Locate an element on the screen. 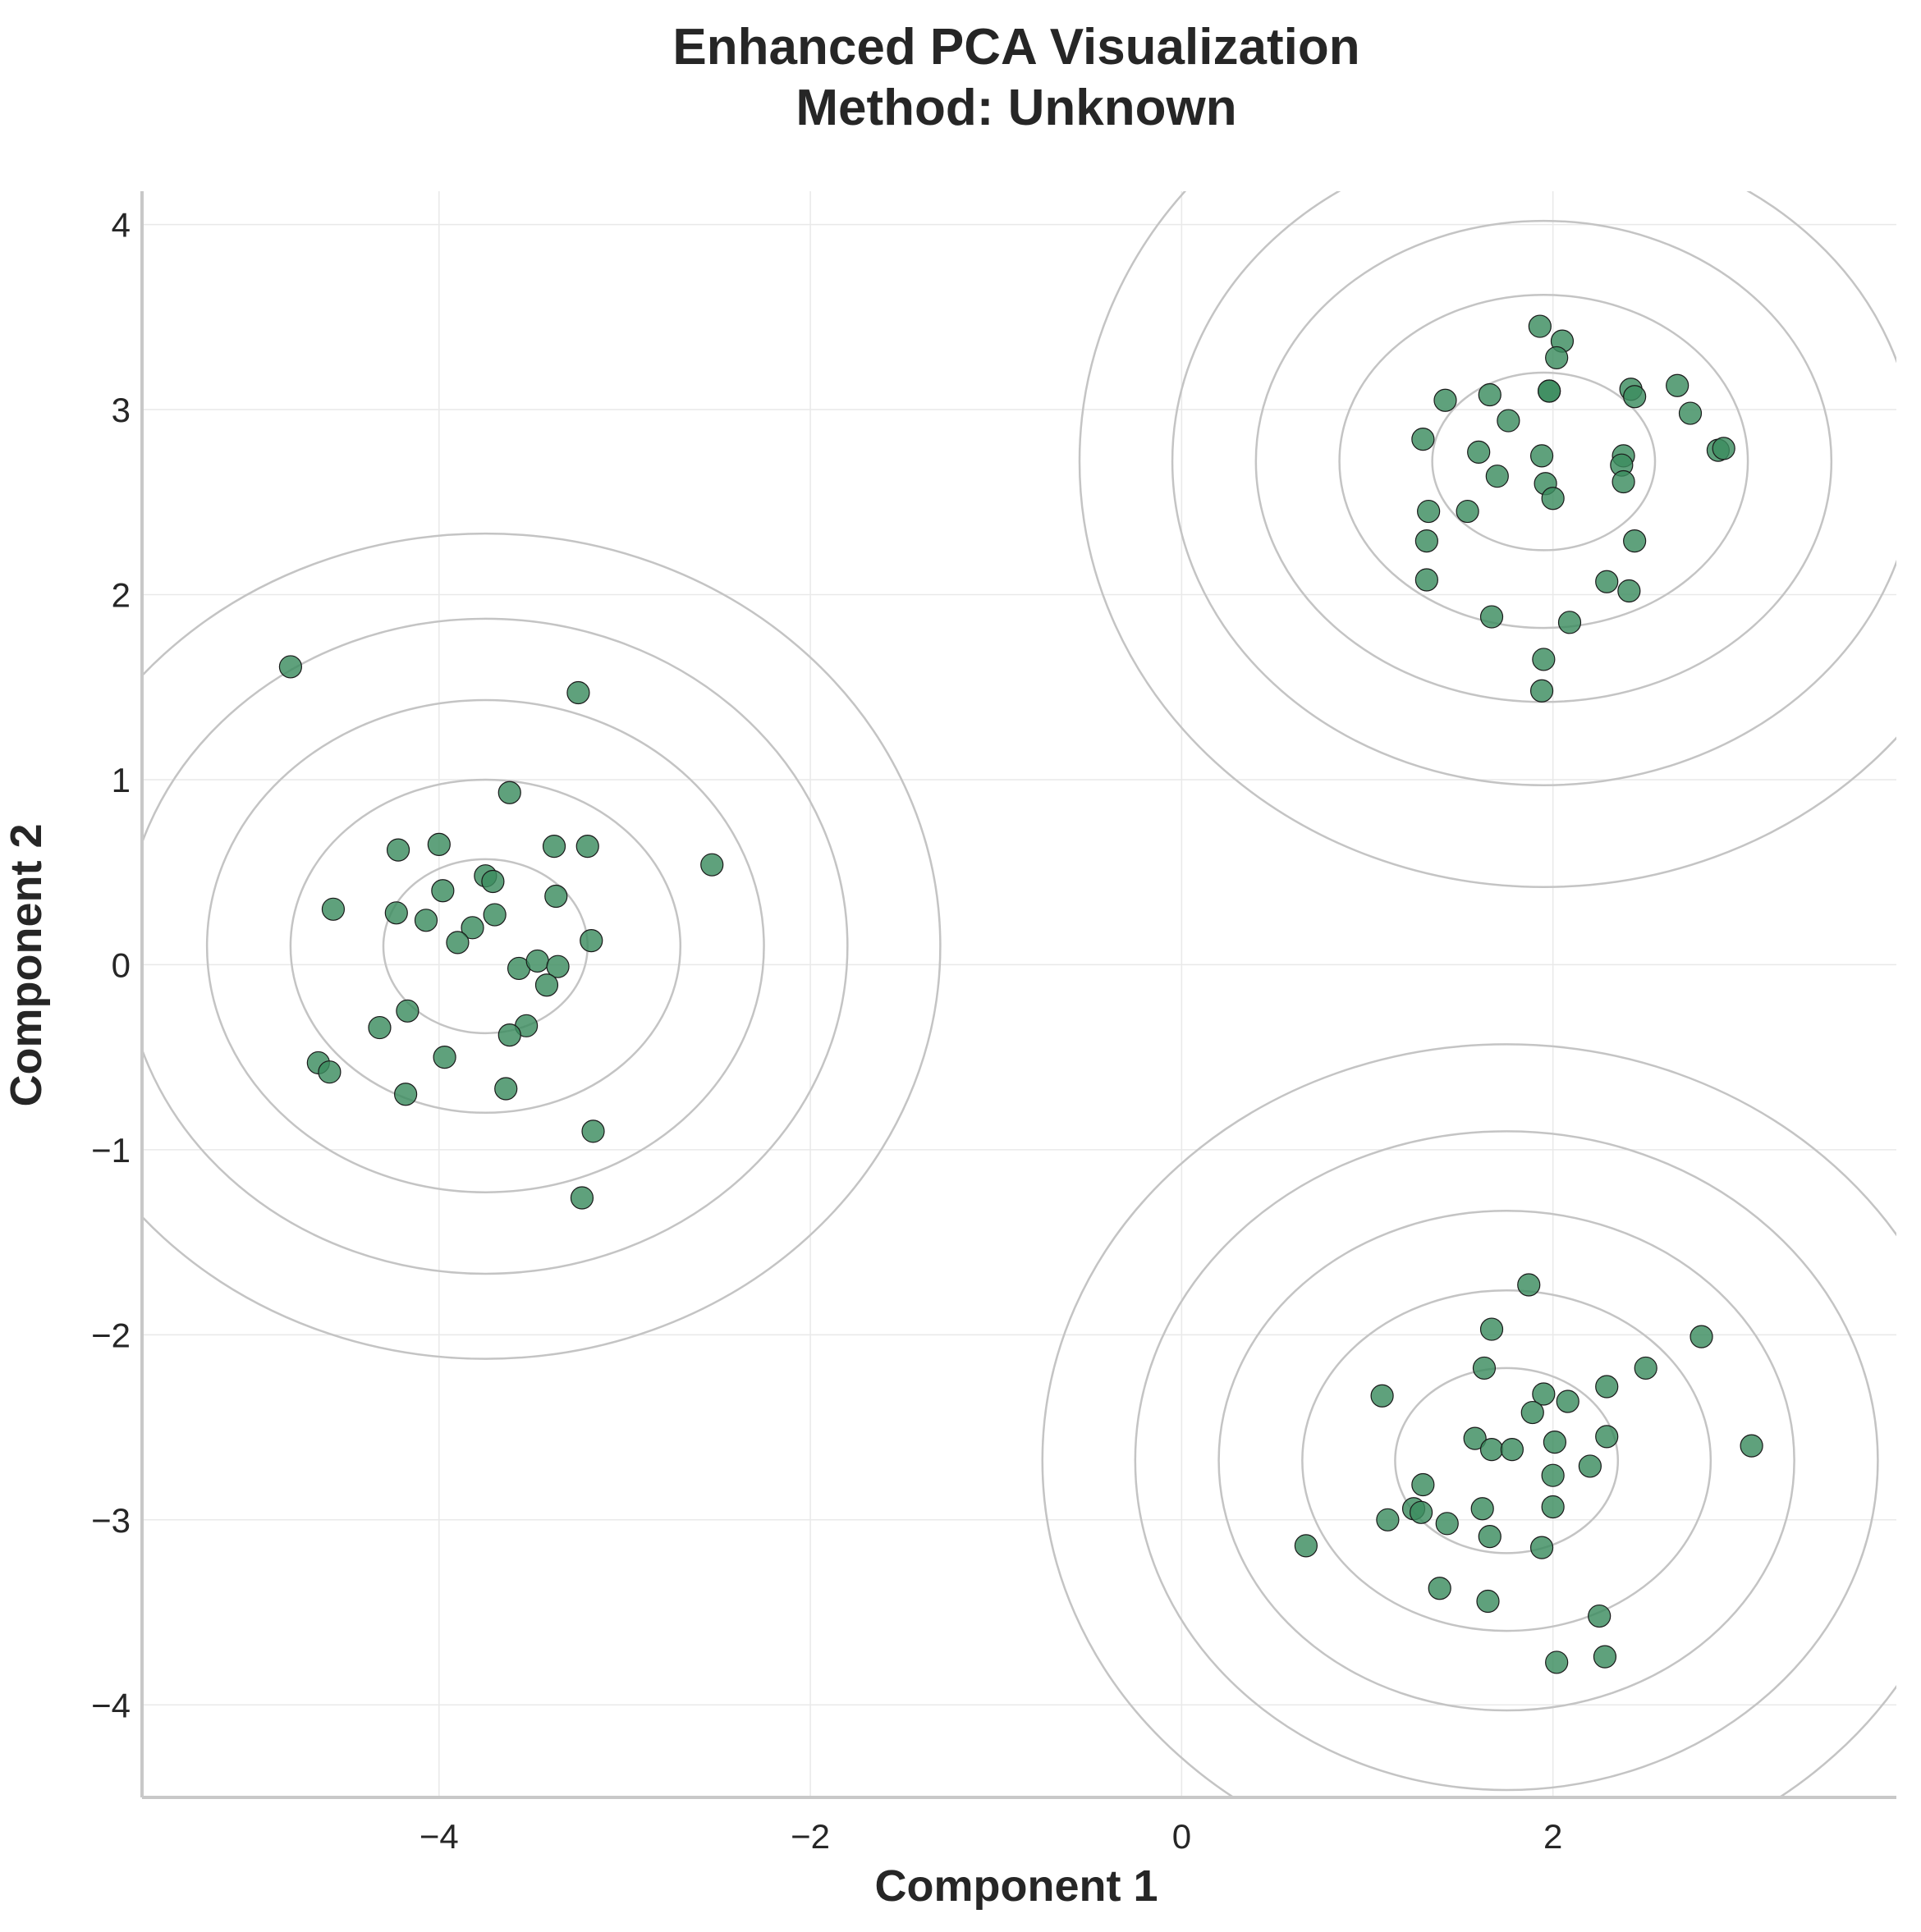 The height and width of the screenshot is (1932, 1921). x-tick-label: 0 is located at coordinates (1181, 1837).